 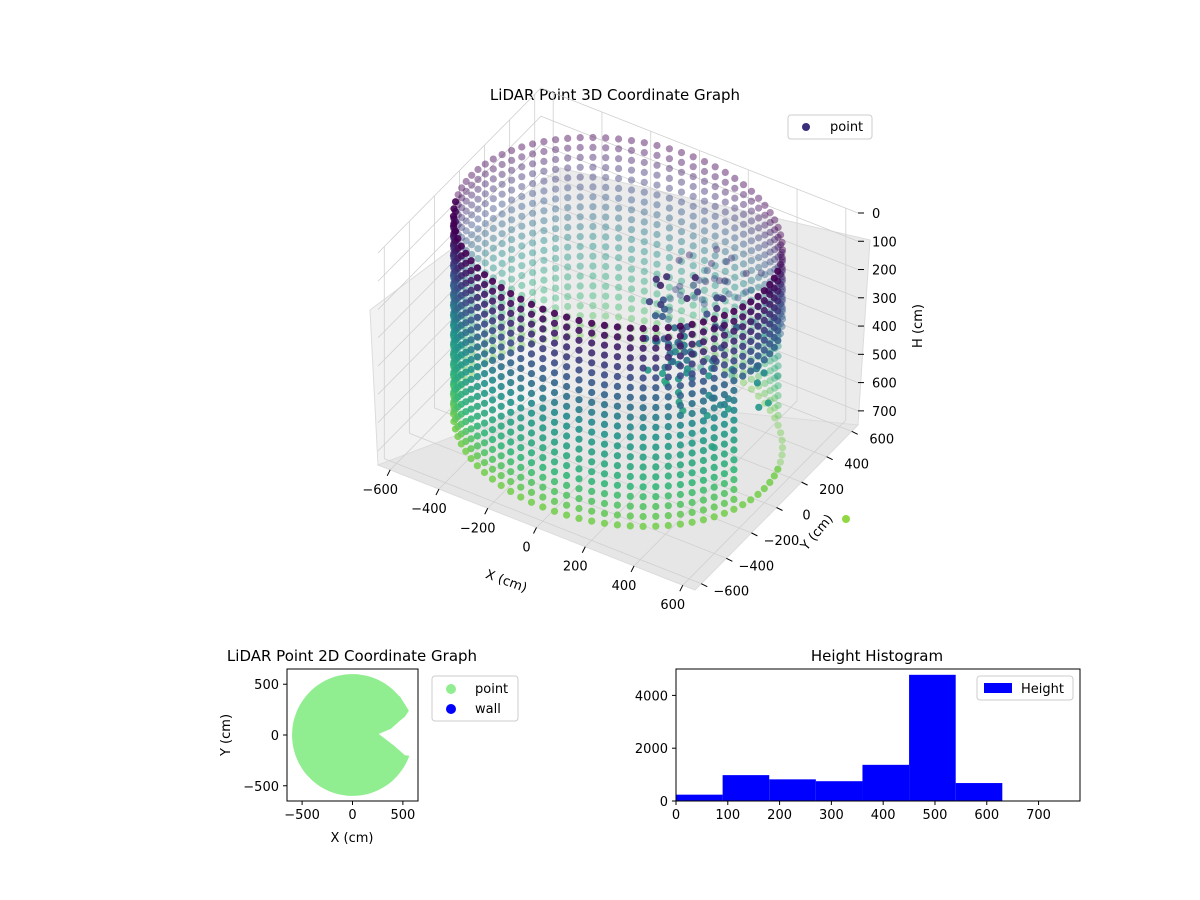 What do you see at coordinates (618, 198) in the screenshot?
I see `grid-line-z` at bounding box center [618, 198].